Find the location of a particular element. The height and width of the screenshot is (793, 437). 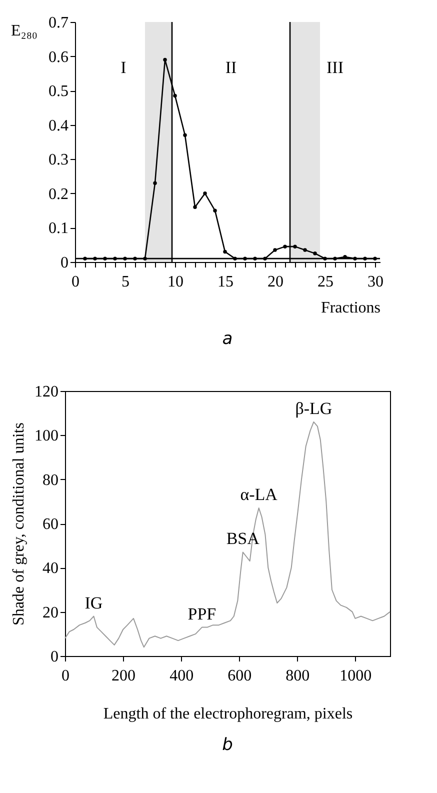

annotation: I is located at coordinates (123, 67).